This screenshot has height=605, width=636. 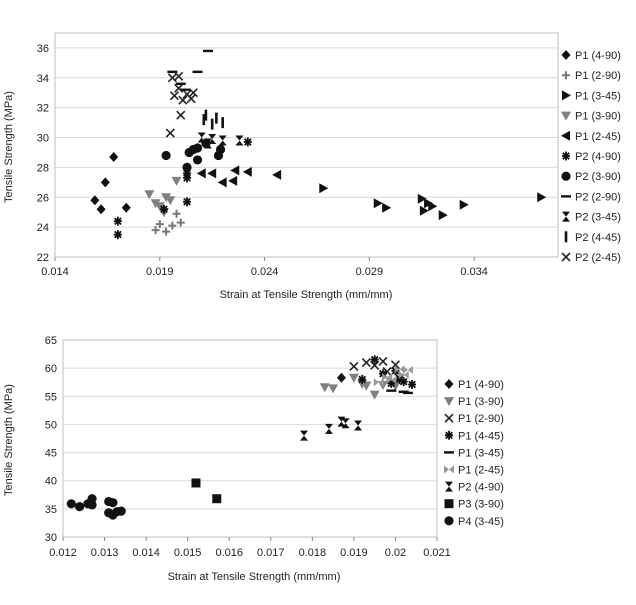 I want to click on legend-item: P1 (3-45), so click(x=474, y=453).